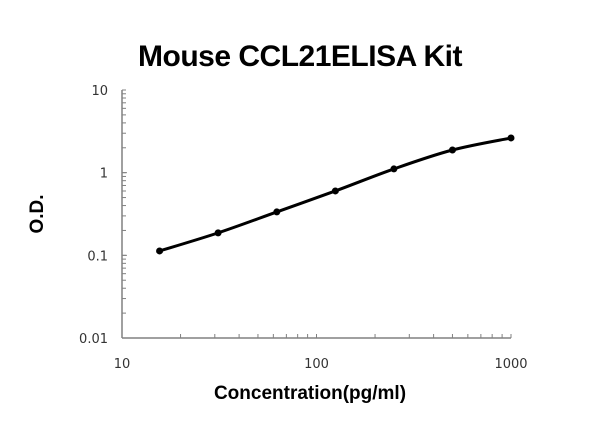 The width and height of the screenshot is (600, 447). Describe the element at coordinates (310, 393) in the screenshot. I see `x-axis-label: Concentration(pg/ml)` at that location.